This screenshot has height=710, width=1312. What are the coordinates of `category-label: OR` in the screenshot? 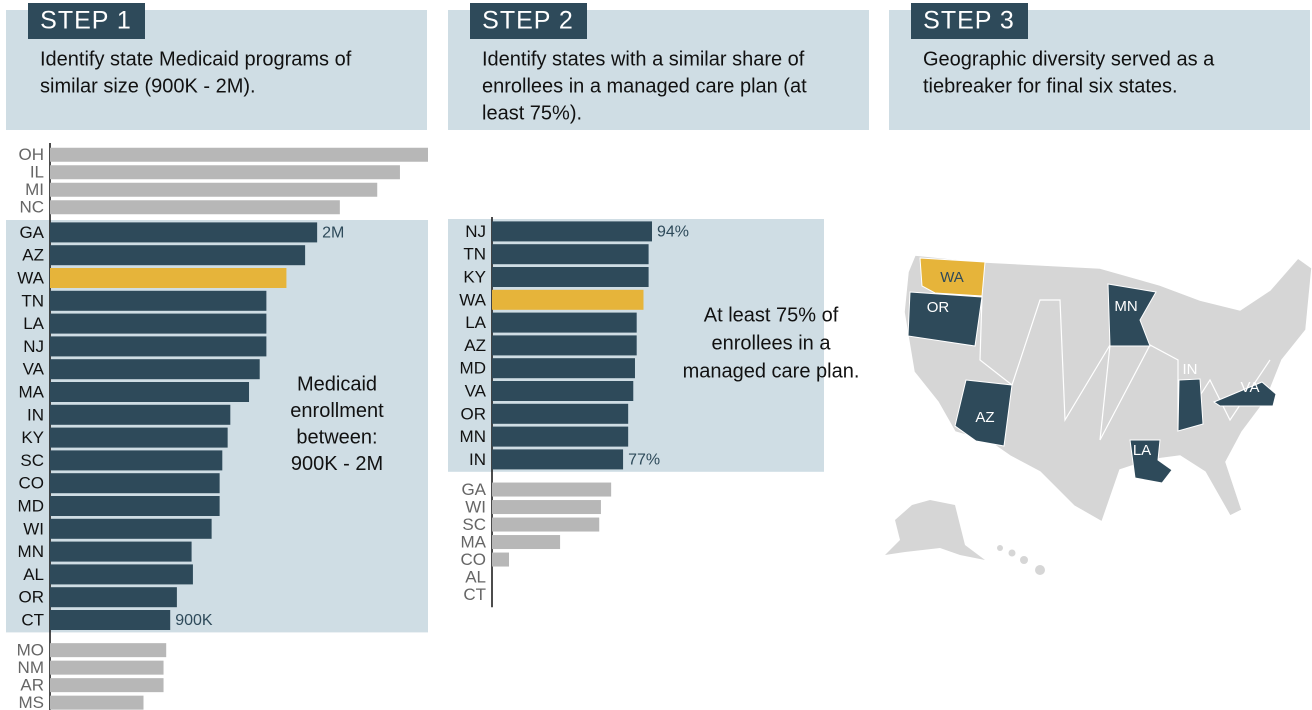 It's located at (32, 597).